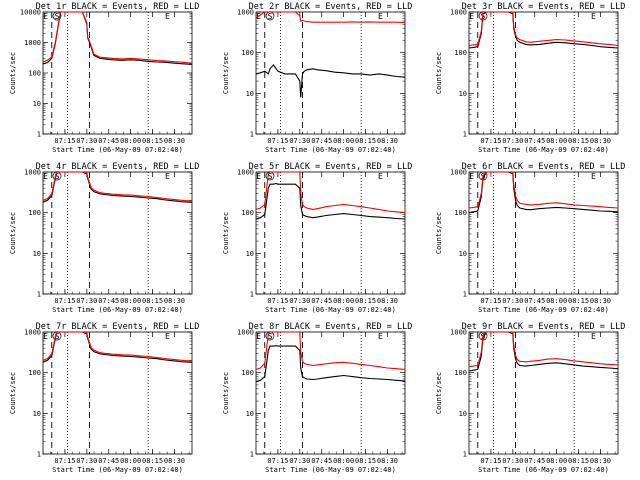 This screenshot has height=480, width=640. What do you see at coordinates (544, 327) in the screenshot?
I see `panel-title: Det 9r BLACK = Events, RED = LLD` at bounding box center [544, 327].